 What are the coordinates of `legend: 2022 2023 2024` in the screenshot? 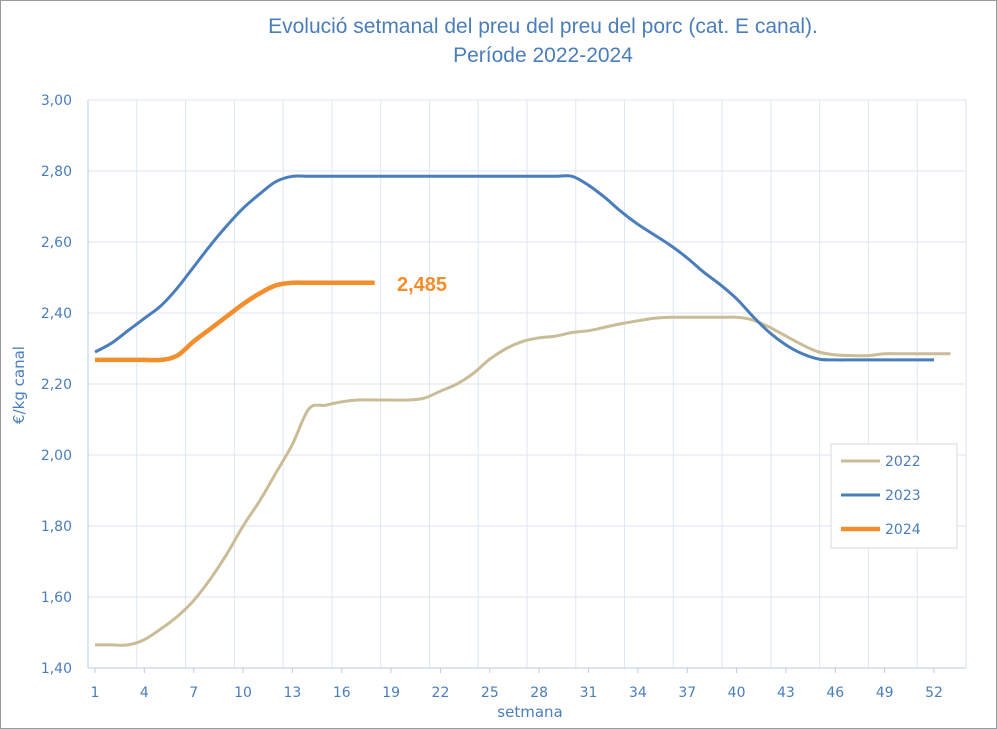 It's located at (894, 496).